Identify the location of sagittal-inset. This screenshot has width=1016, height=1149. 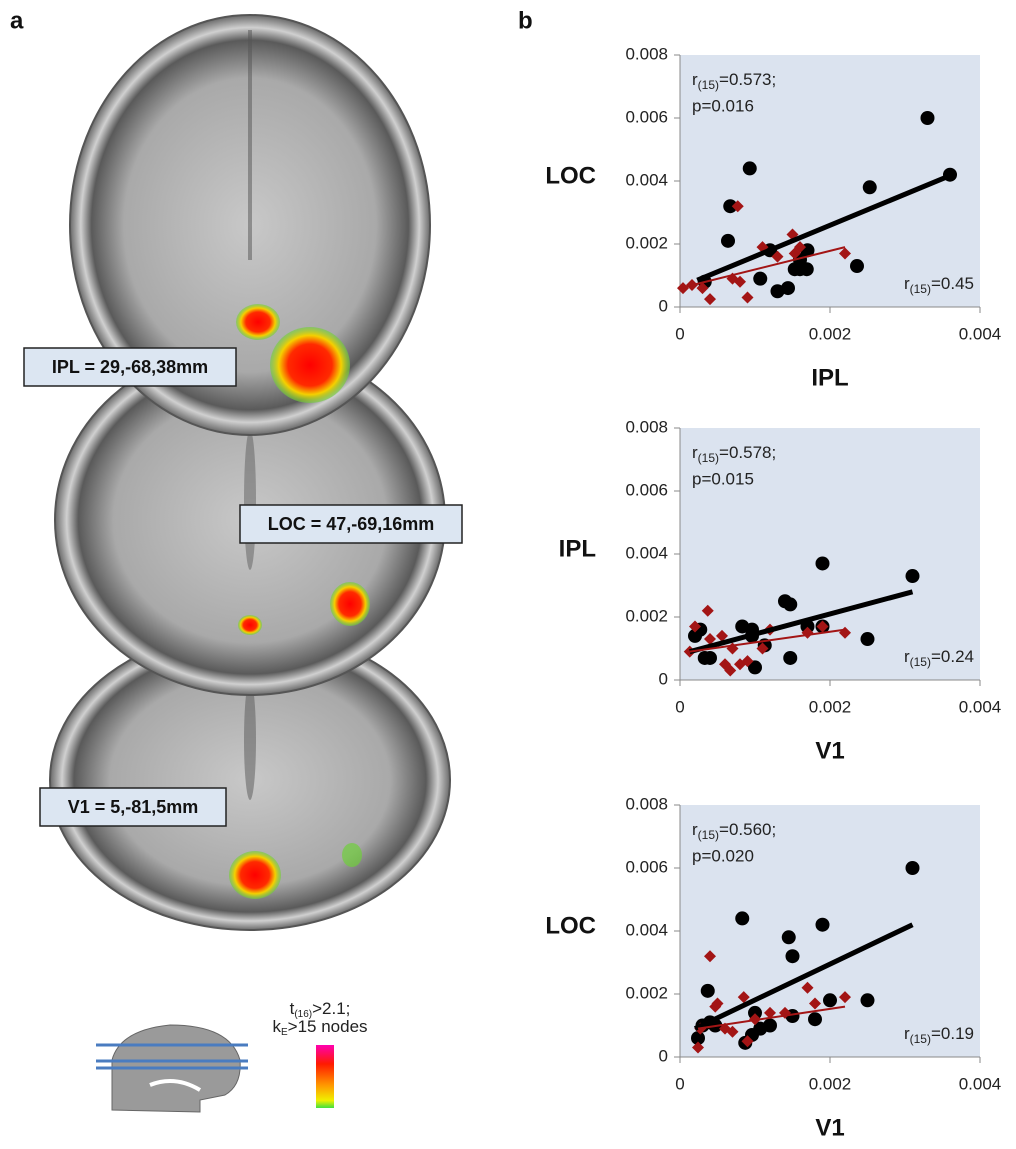
(172, 1068).